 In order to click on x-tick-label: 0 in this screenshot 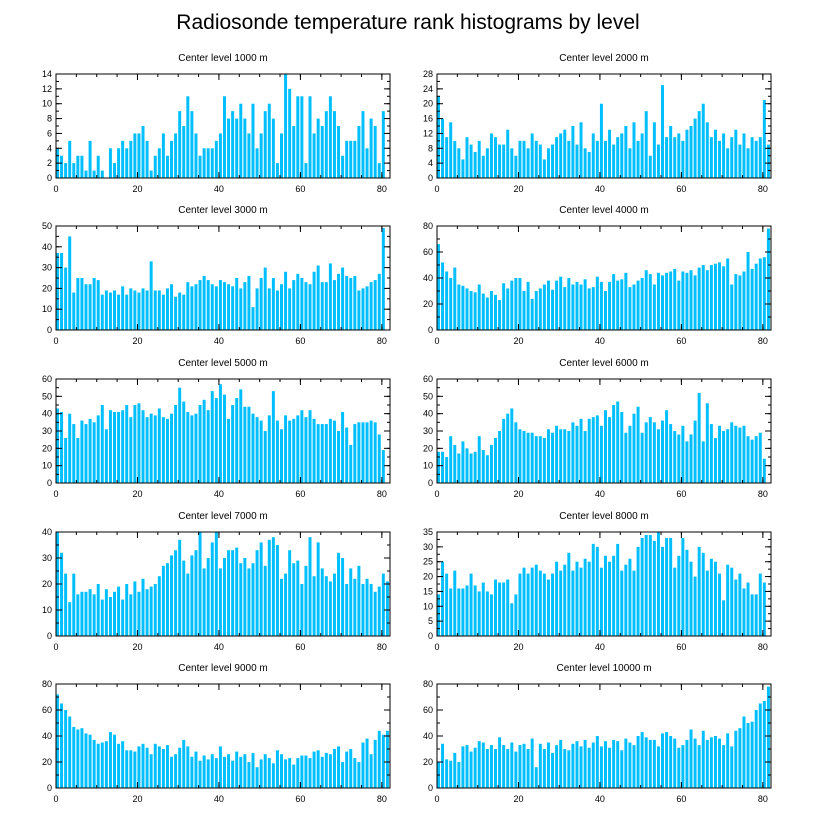, I will do `click(436, 189)`.